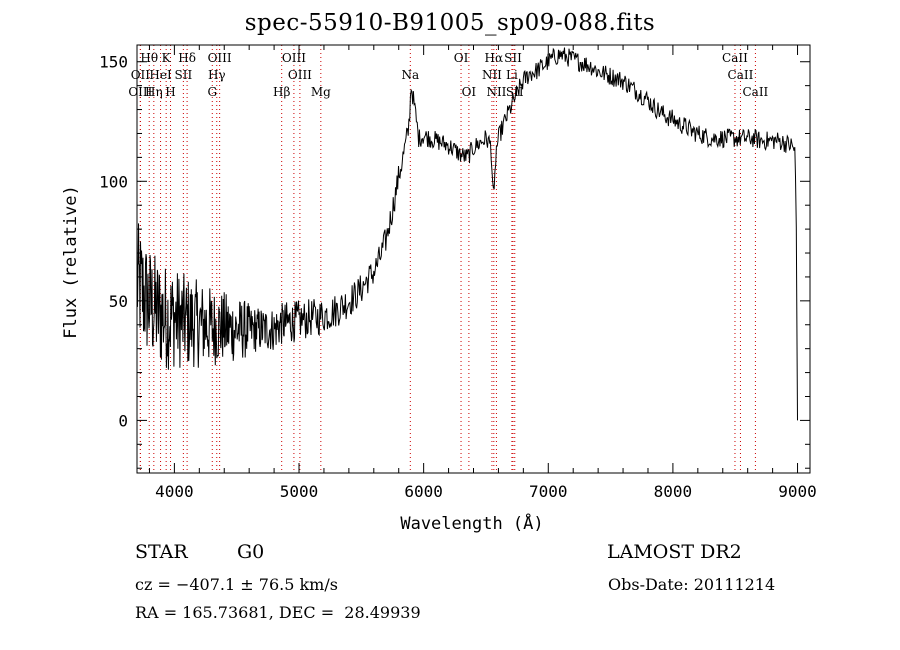 This screenshot has width=900, height=650. Describe the element at coordinates (278, 612) in the screenshot. I see `ra-dec-coordinates: RA = 165.73681, DEC = 28.49939` at that location.